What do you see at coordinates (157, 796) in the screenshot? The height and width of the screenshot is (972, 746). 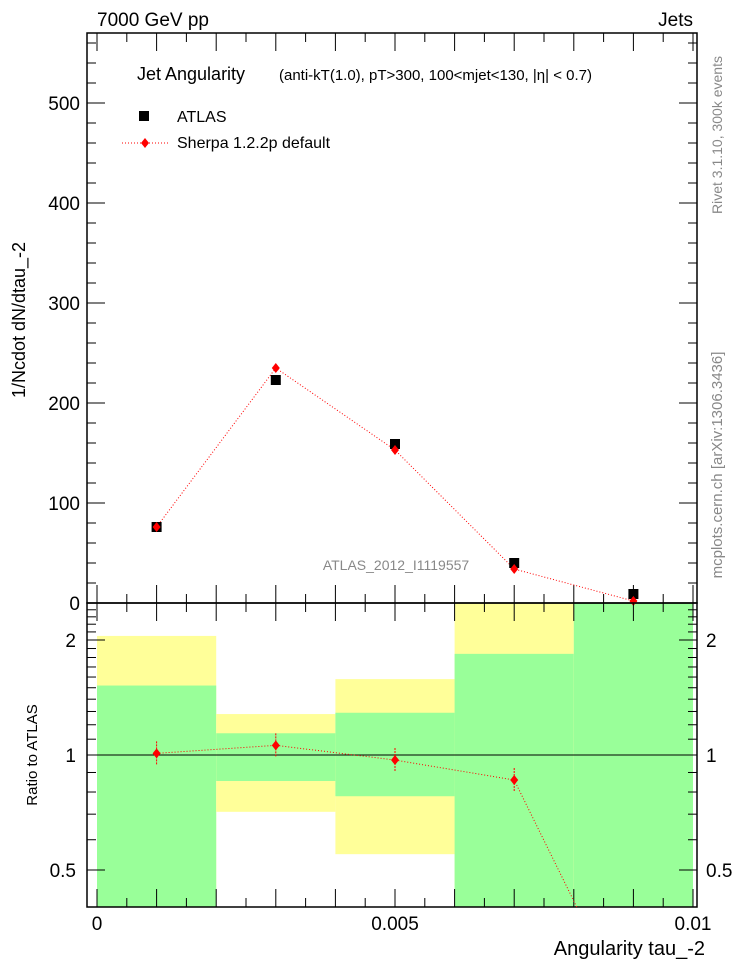 I see `green-band-bin` at bounding box center [157, 796].